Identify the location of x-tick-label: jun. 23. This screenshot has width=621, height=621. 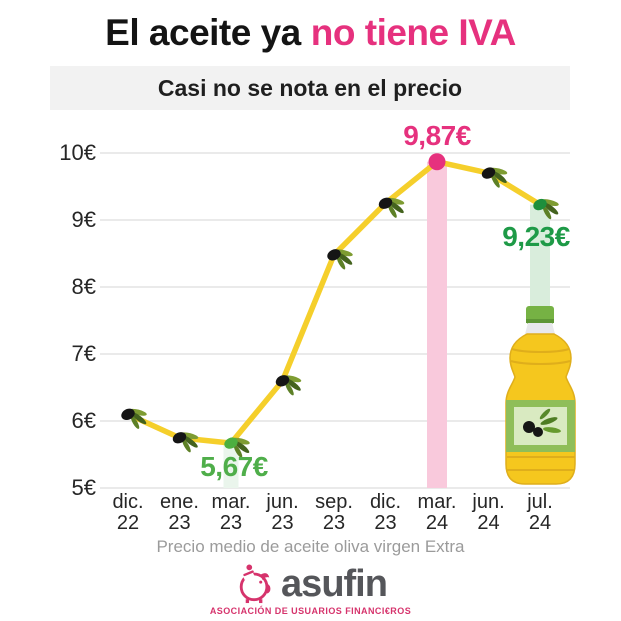
(282, 512).